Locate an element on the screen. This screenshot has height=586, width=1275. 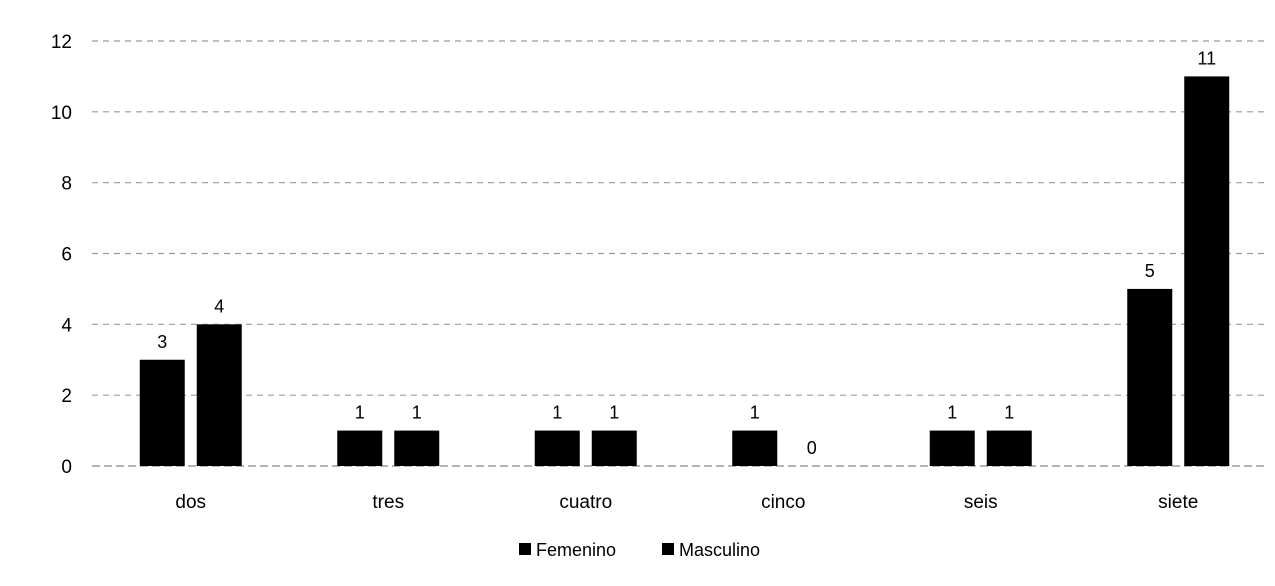
bar-masculino-siete is located at coordinates (1207, 271).